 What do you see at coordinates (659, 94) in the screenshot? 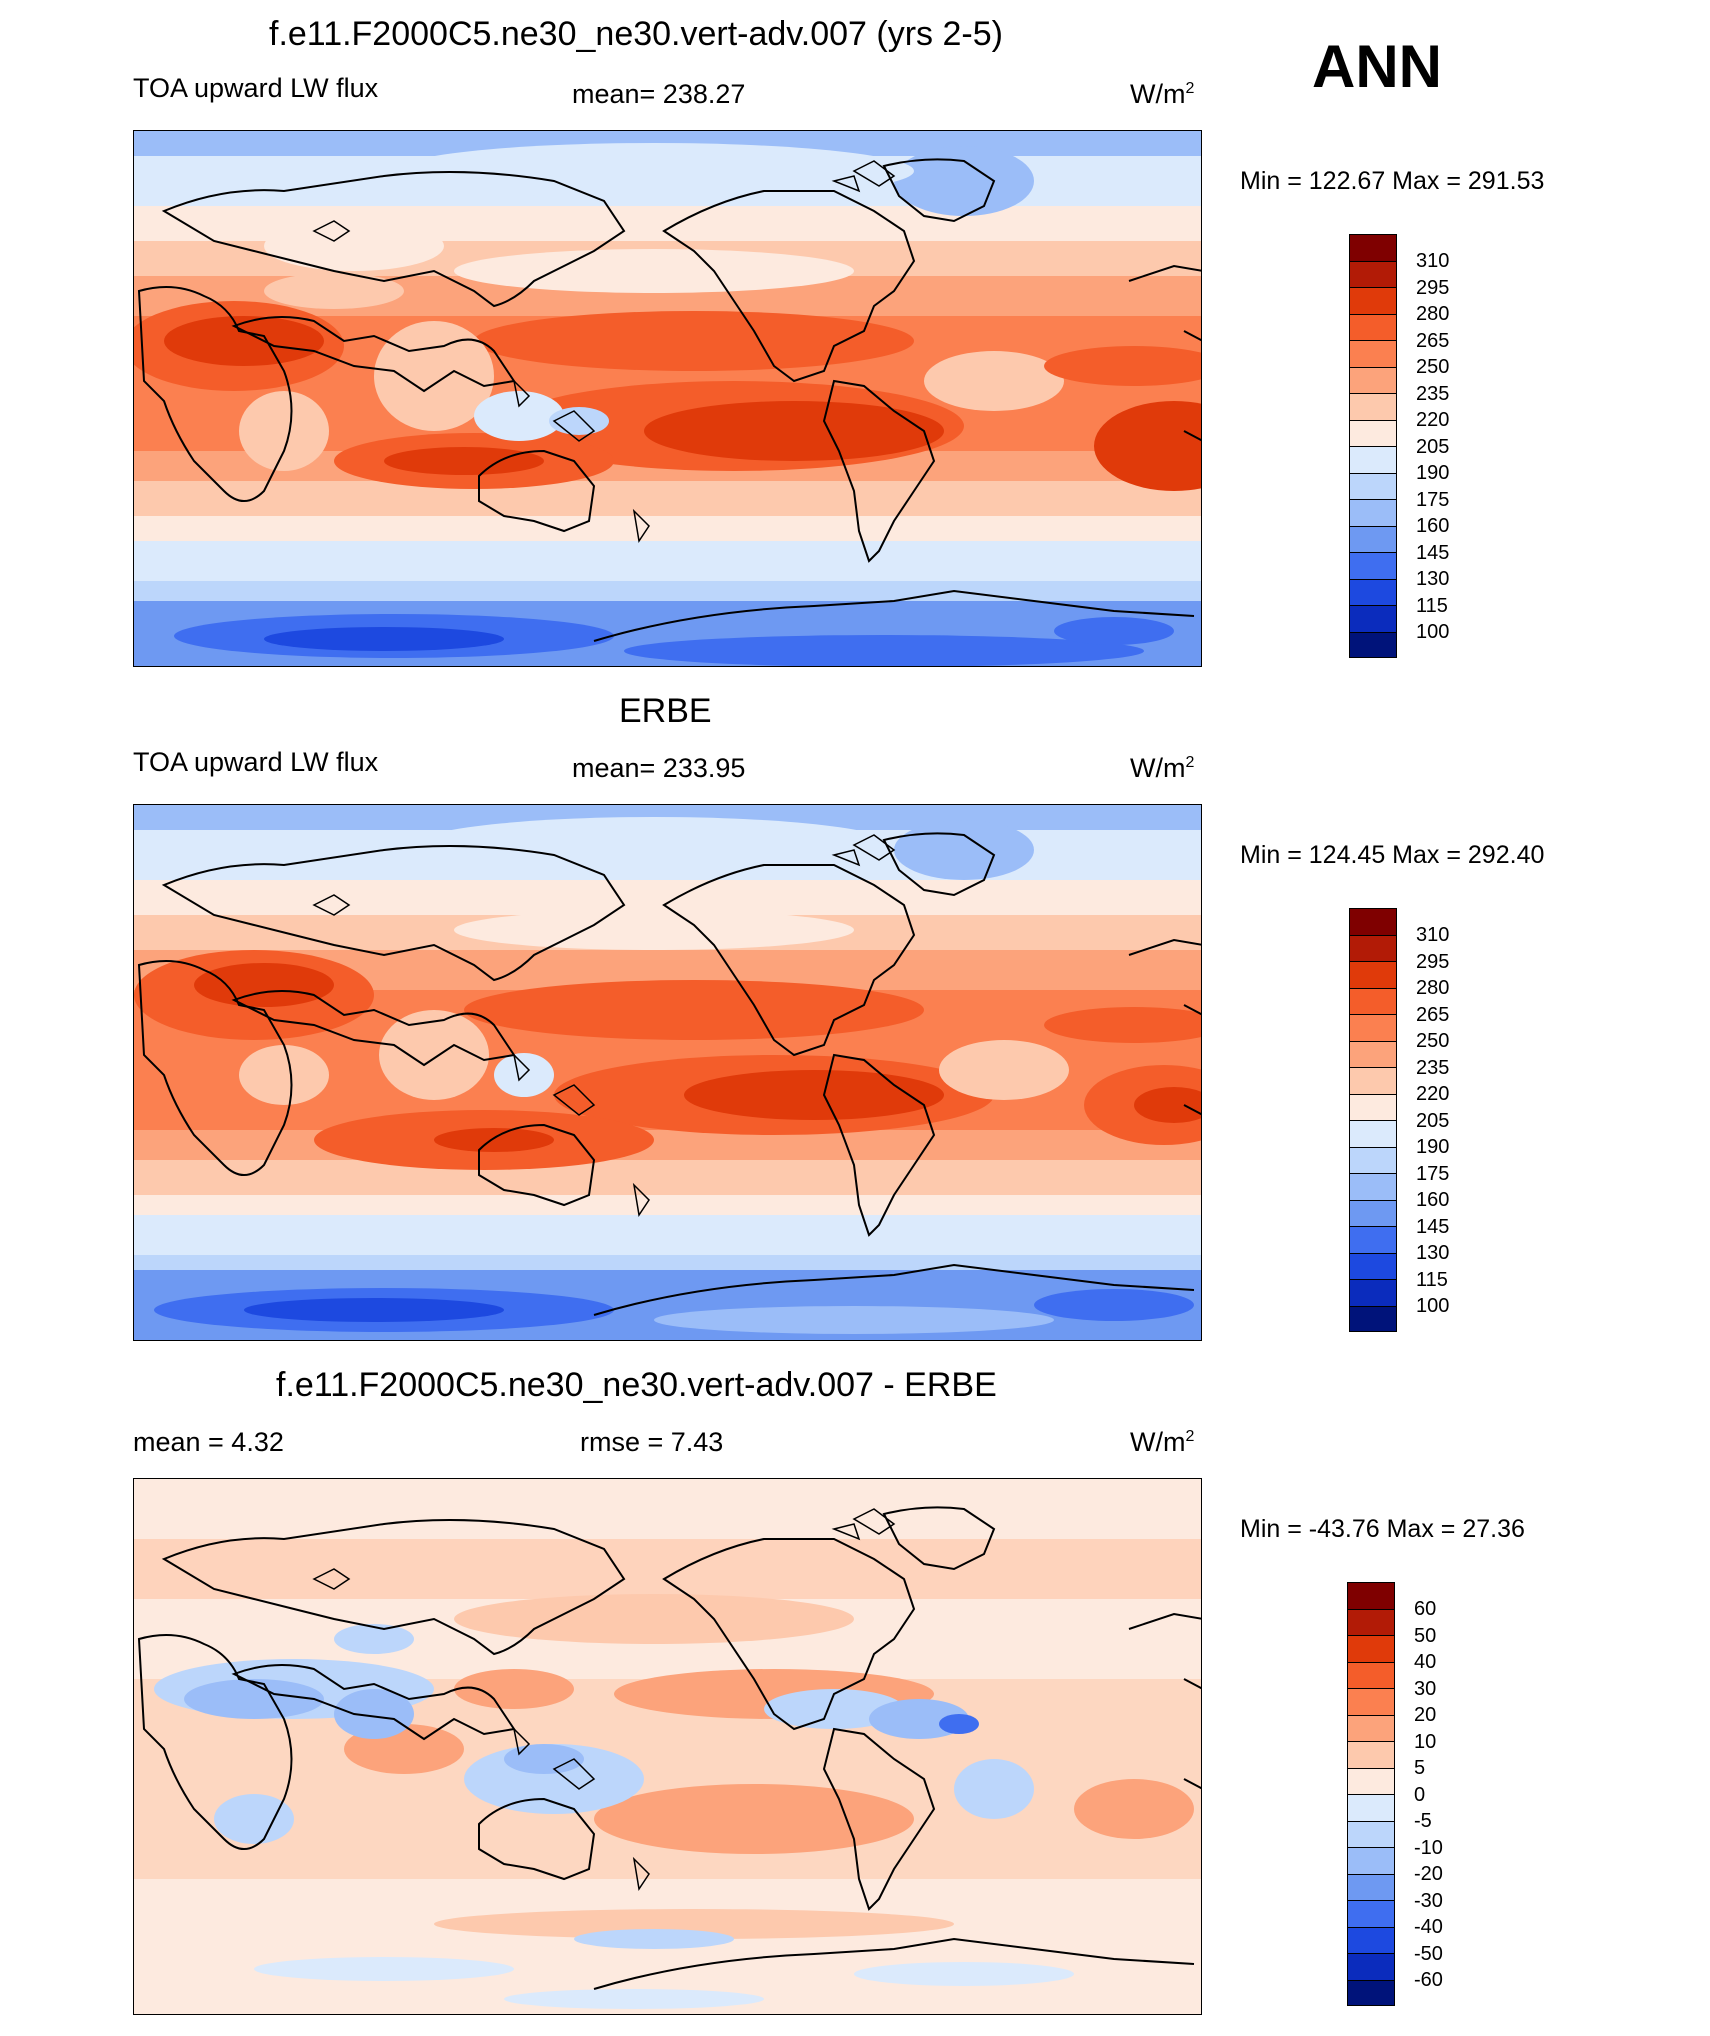
I see `panel-mean-label-model: mean= 238.27` at bounding box center [659, 94].